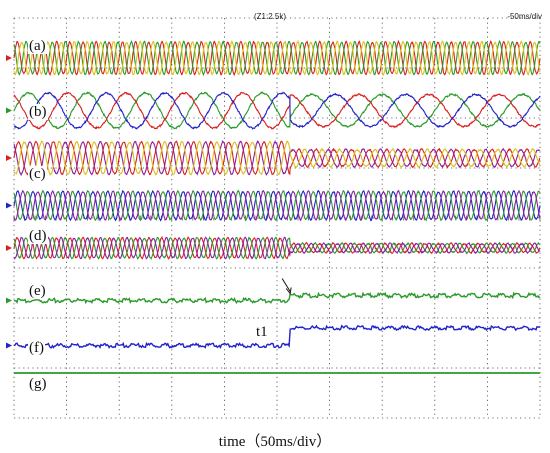 This screenshot has height=453, width=550. I want to click on panel-label-c: (c), so click(37, 174).